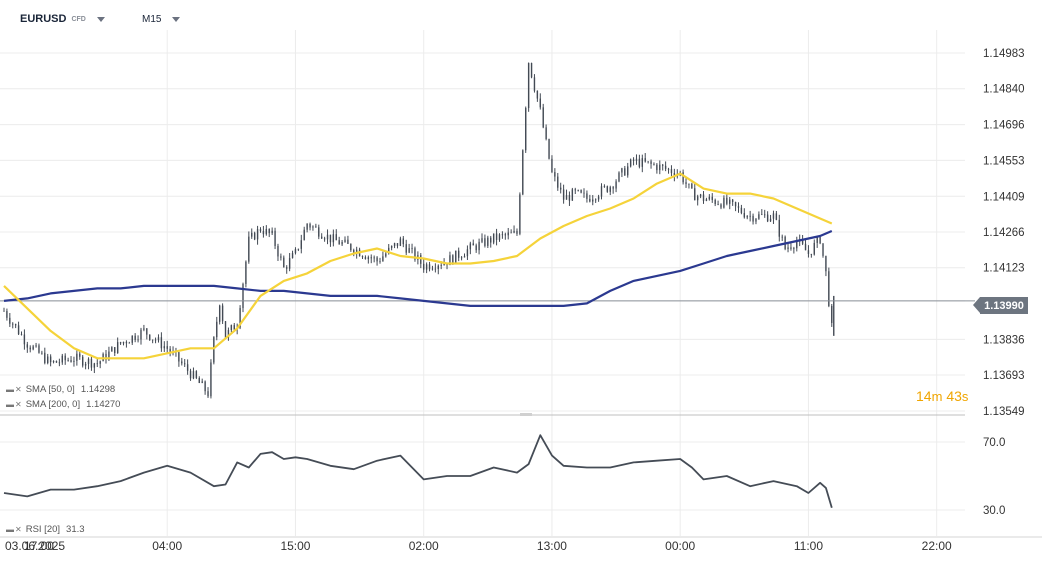 The height and width of the screenshot is (563, 1042). I want to click on timeframe-selector: M15, so click(161, 19).